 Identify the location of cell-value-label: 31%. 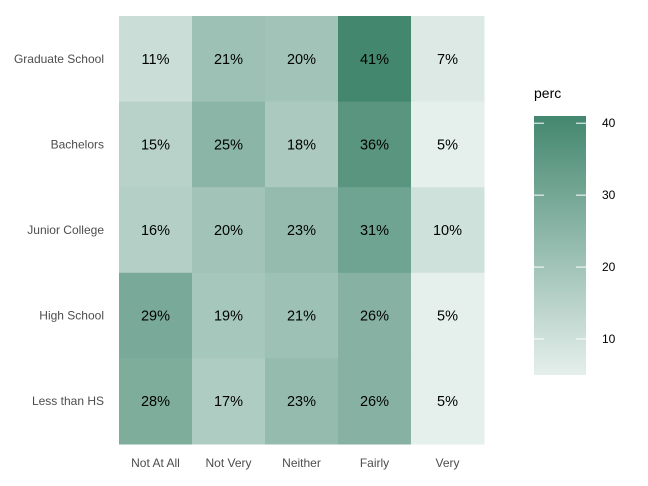
(374, 231).